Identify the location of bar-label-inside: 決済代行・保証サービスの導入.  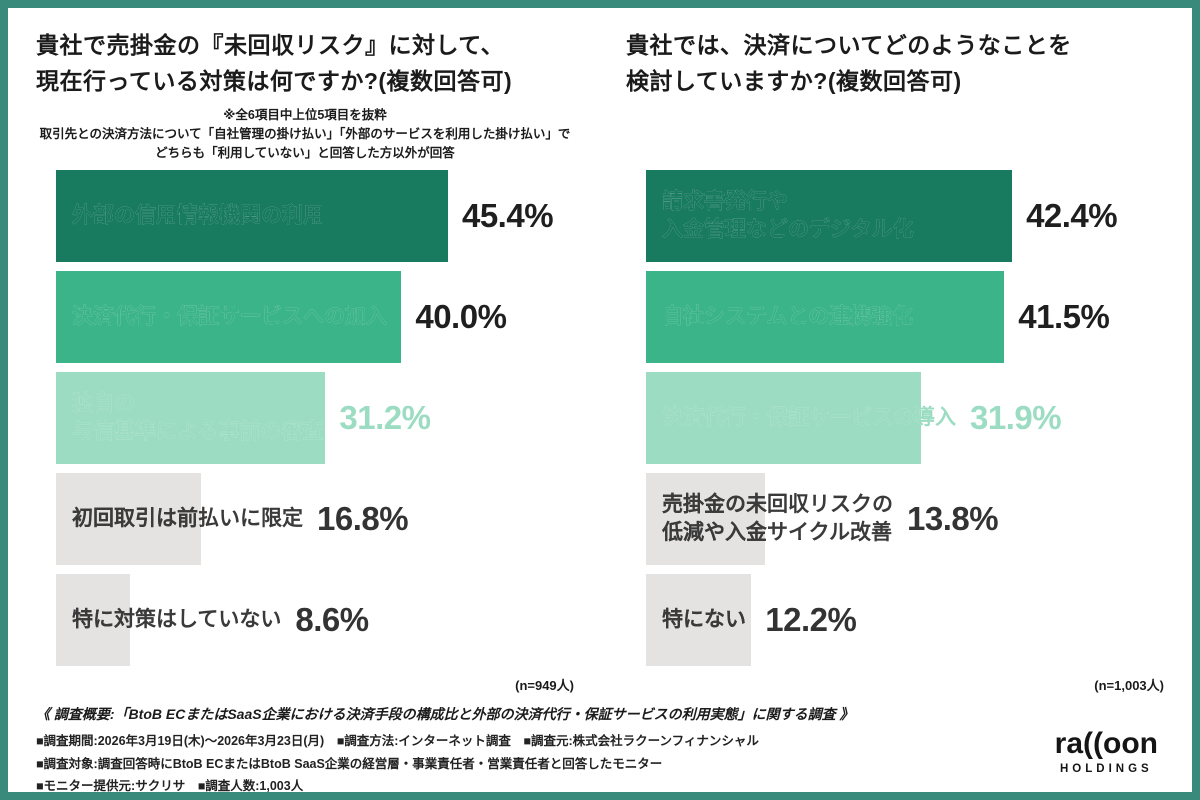
(791, 417).